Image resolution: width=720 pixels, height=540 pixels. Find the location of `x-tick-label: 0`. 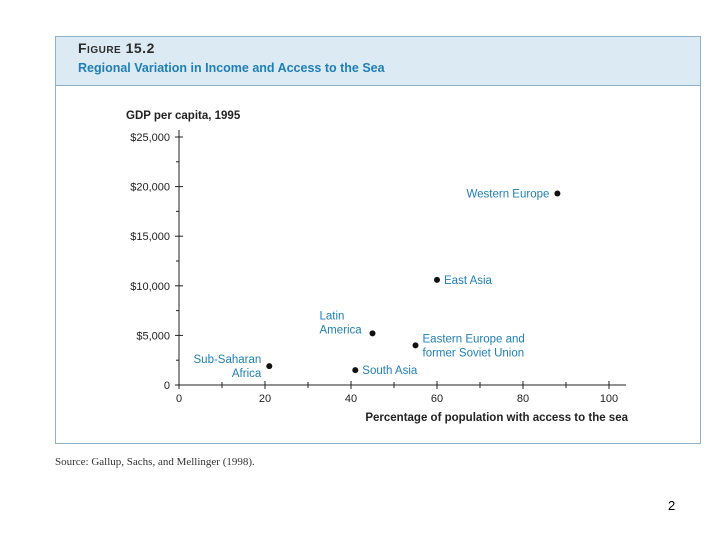

x-tick-label: 0 is located at coordinates (179, 399).